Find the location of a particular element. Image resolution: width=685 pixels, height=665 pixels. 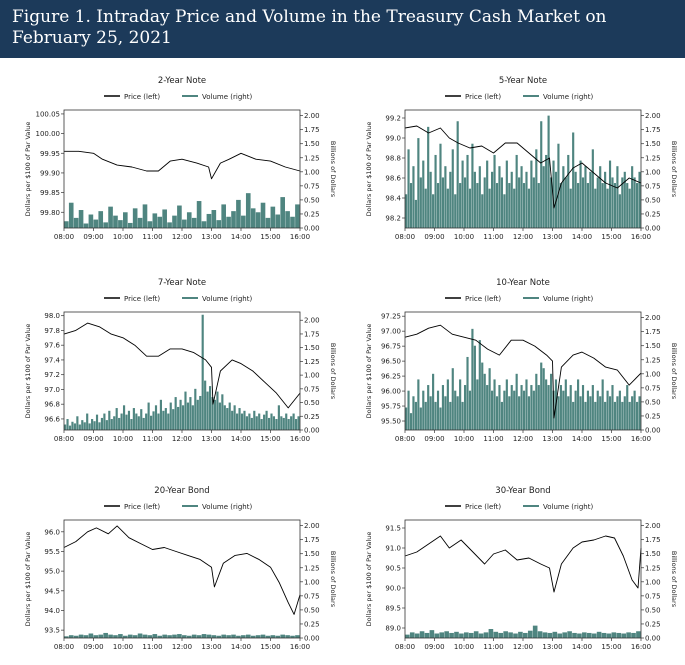

y2-axis-label: Billions of Dollars is located at coordinates (674, 579).